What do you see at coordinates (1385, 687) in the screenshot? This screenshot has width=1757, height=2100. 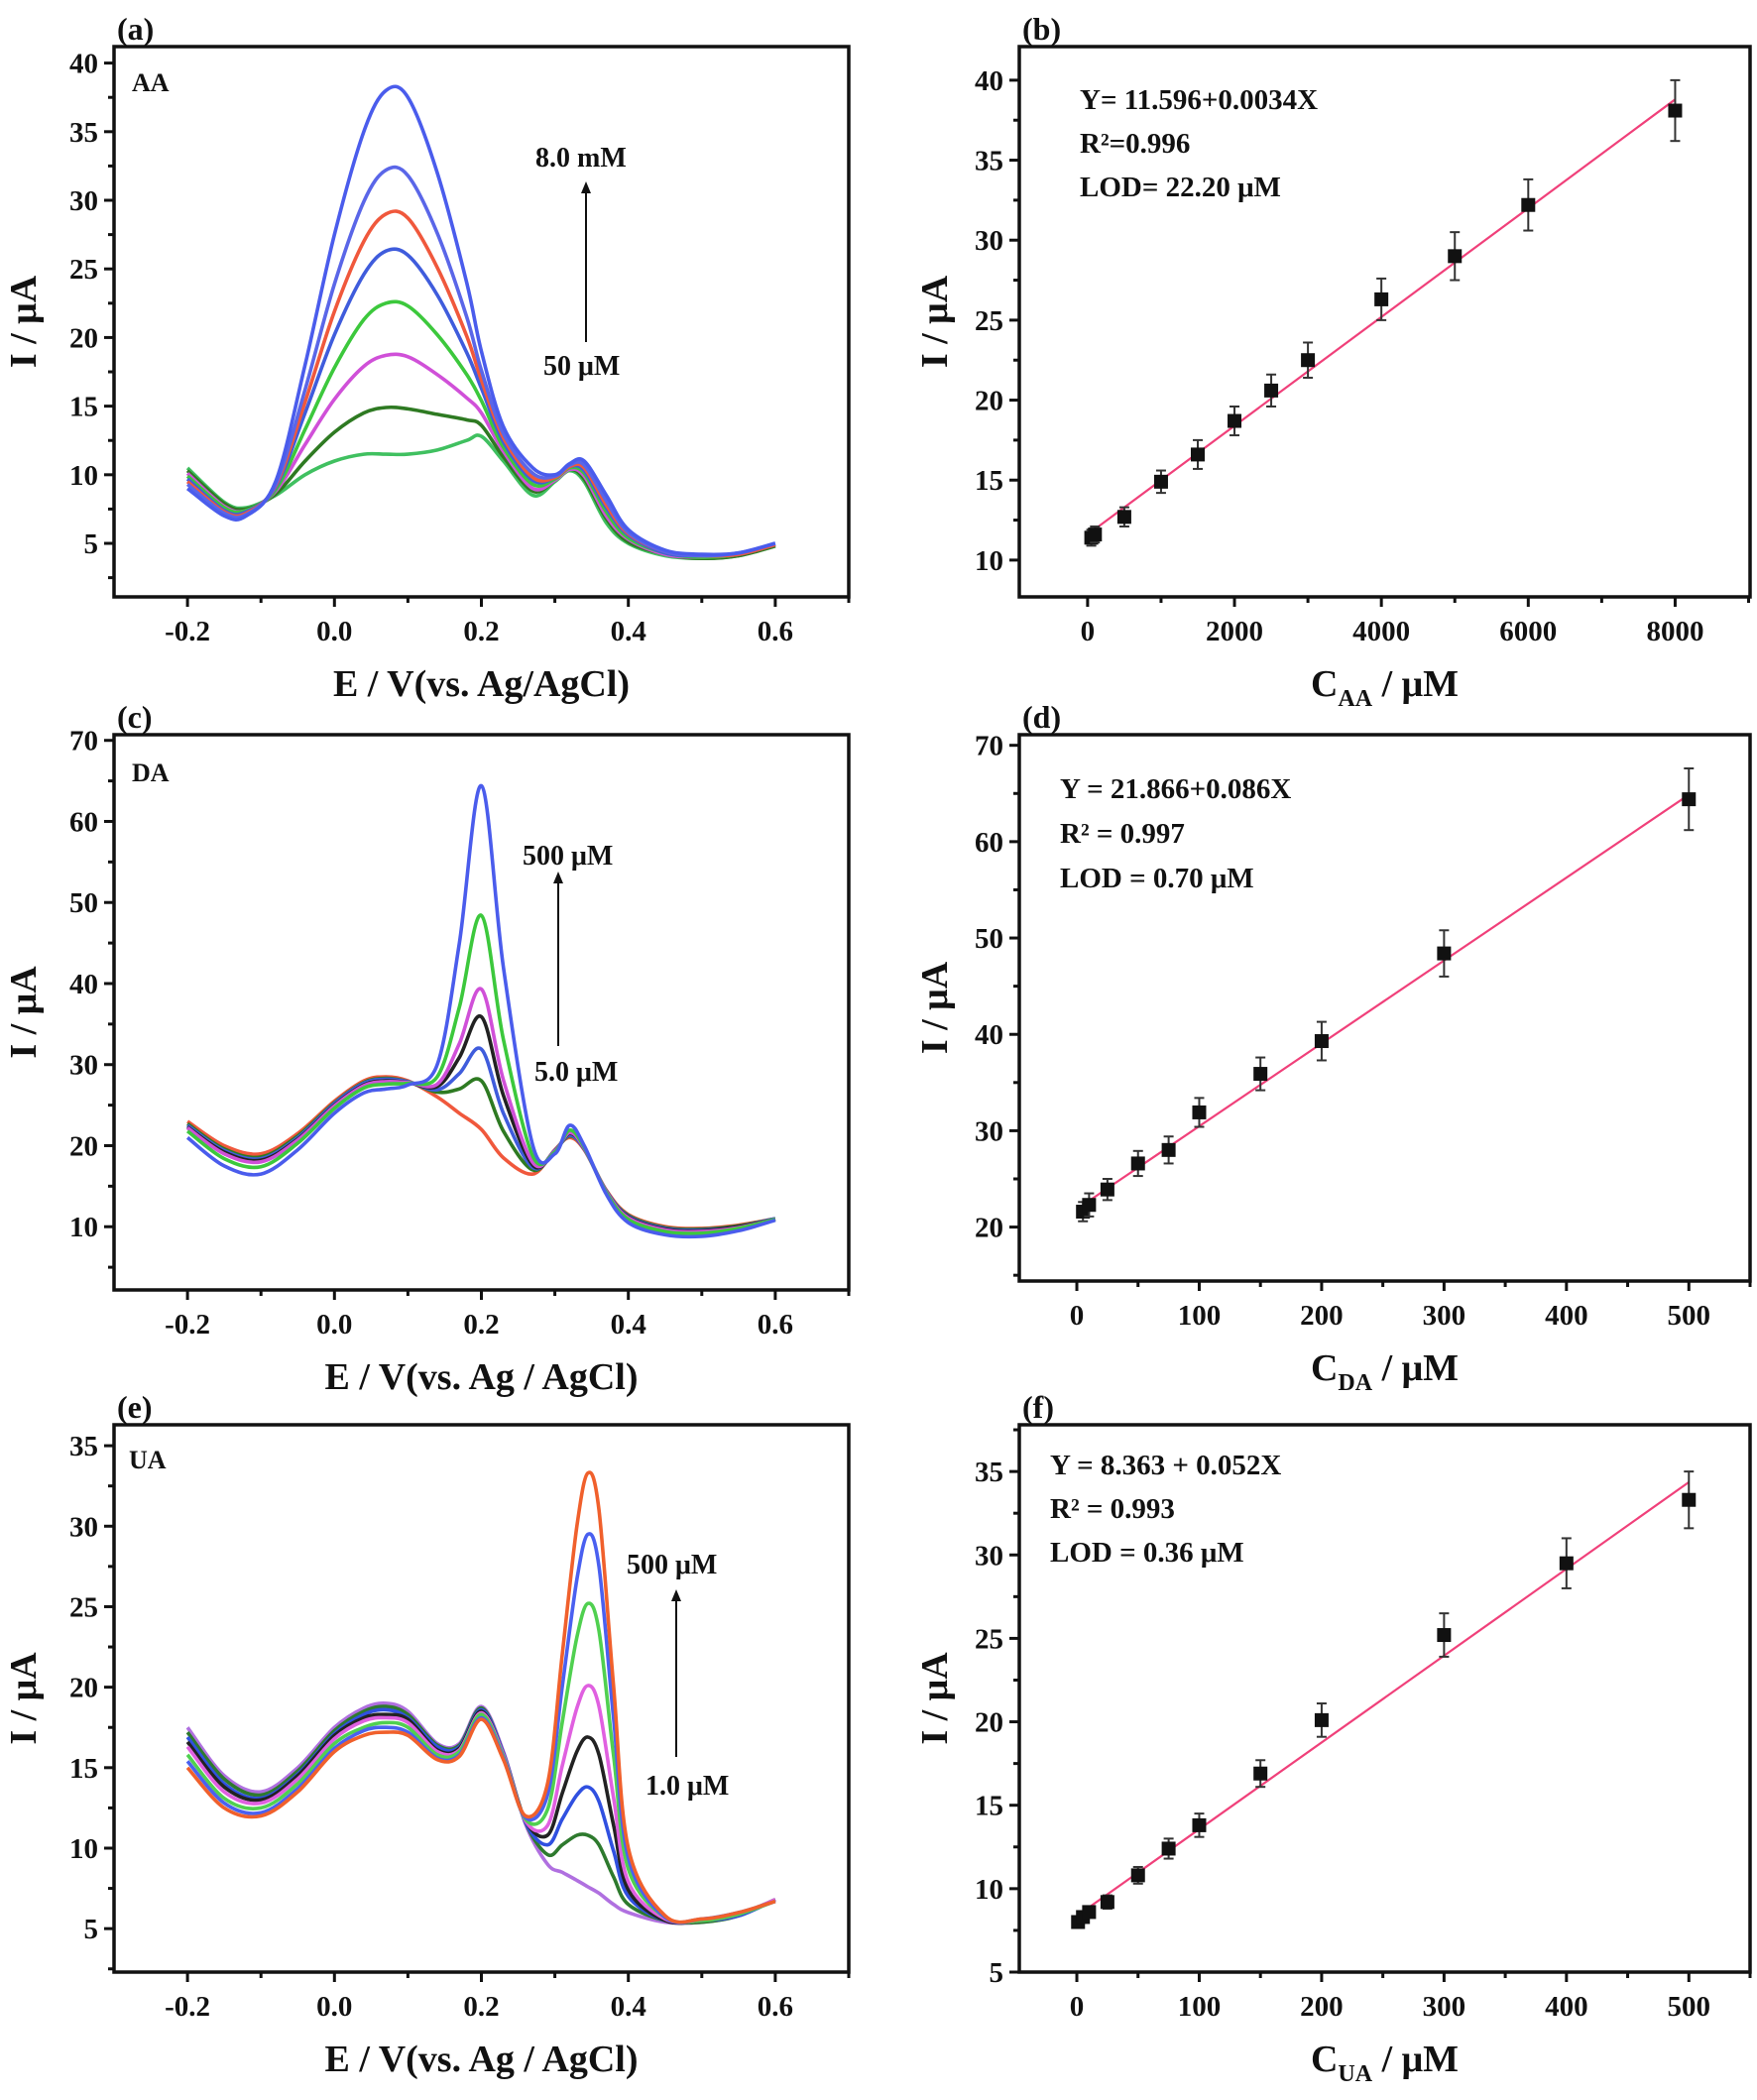 I see `x-axis-label: CAA / μM` at bounding box center [1385, 687].